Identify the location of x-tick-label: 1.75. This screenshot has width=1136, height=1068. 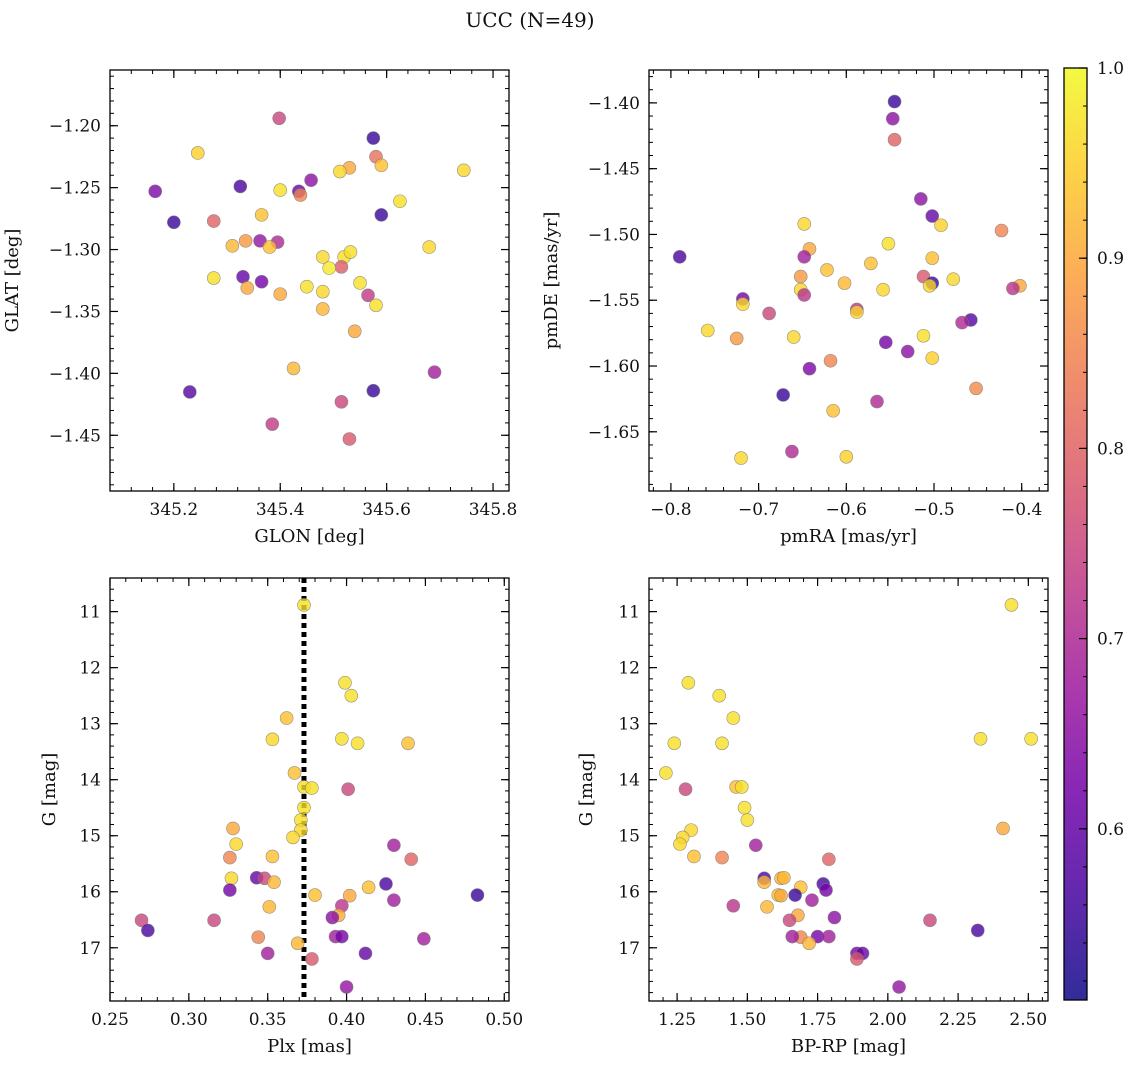
(818, 1020).